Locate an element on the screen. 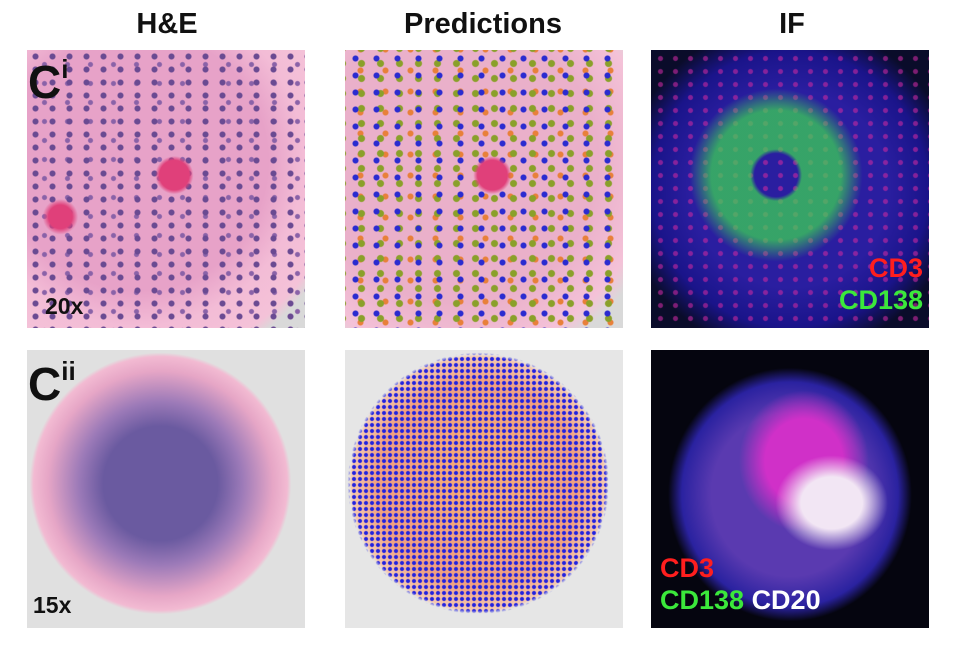  row-label: Cii is located at coordinates (52, 383).